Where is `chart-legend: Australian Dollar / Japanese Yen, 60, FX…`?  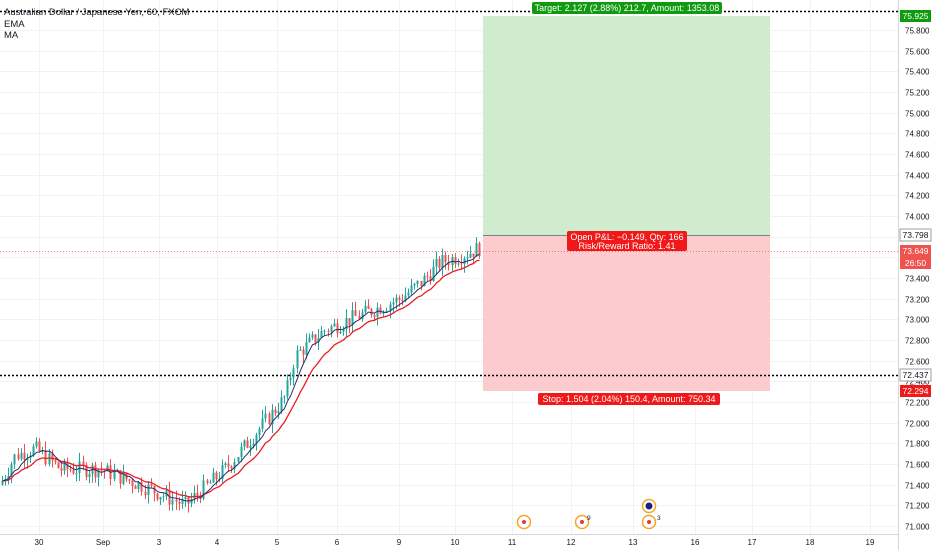 chart-legend: Australian Dollar / Japanese Yen, 60, FX… is located at coordinates (96, 24).